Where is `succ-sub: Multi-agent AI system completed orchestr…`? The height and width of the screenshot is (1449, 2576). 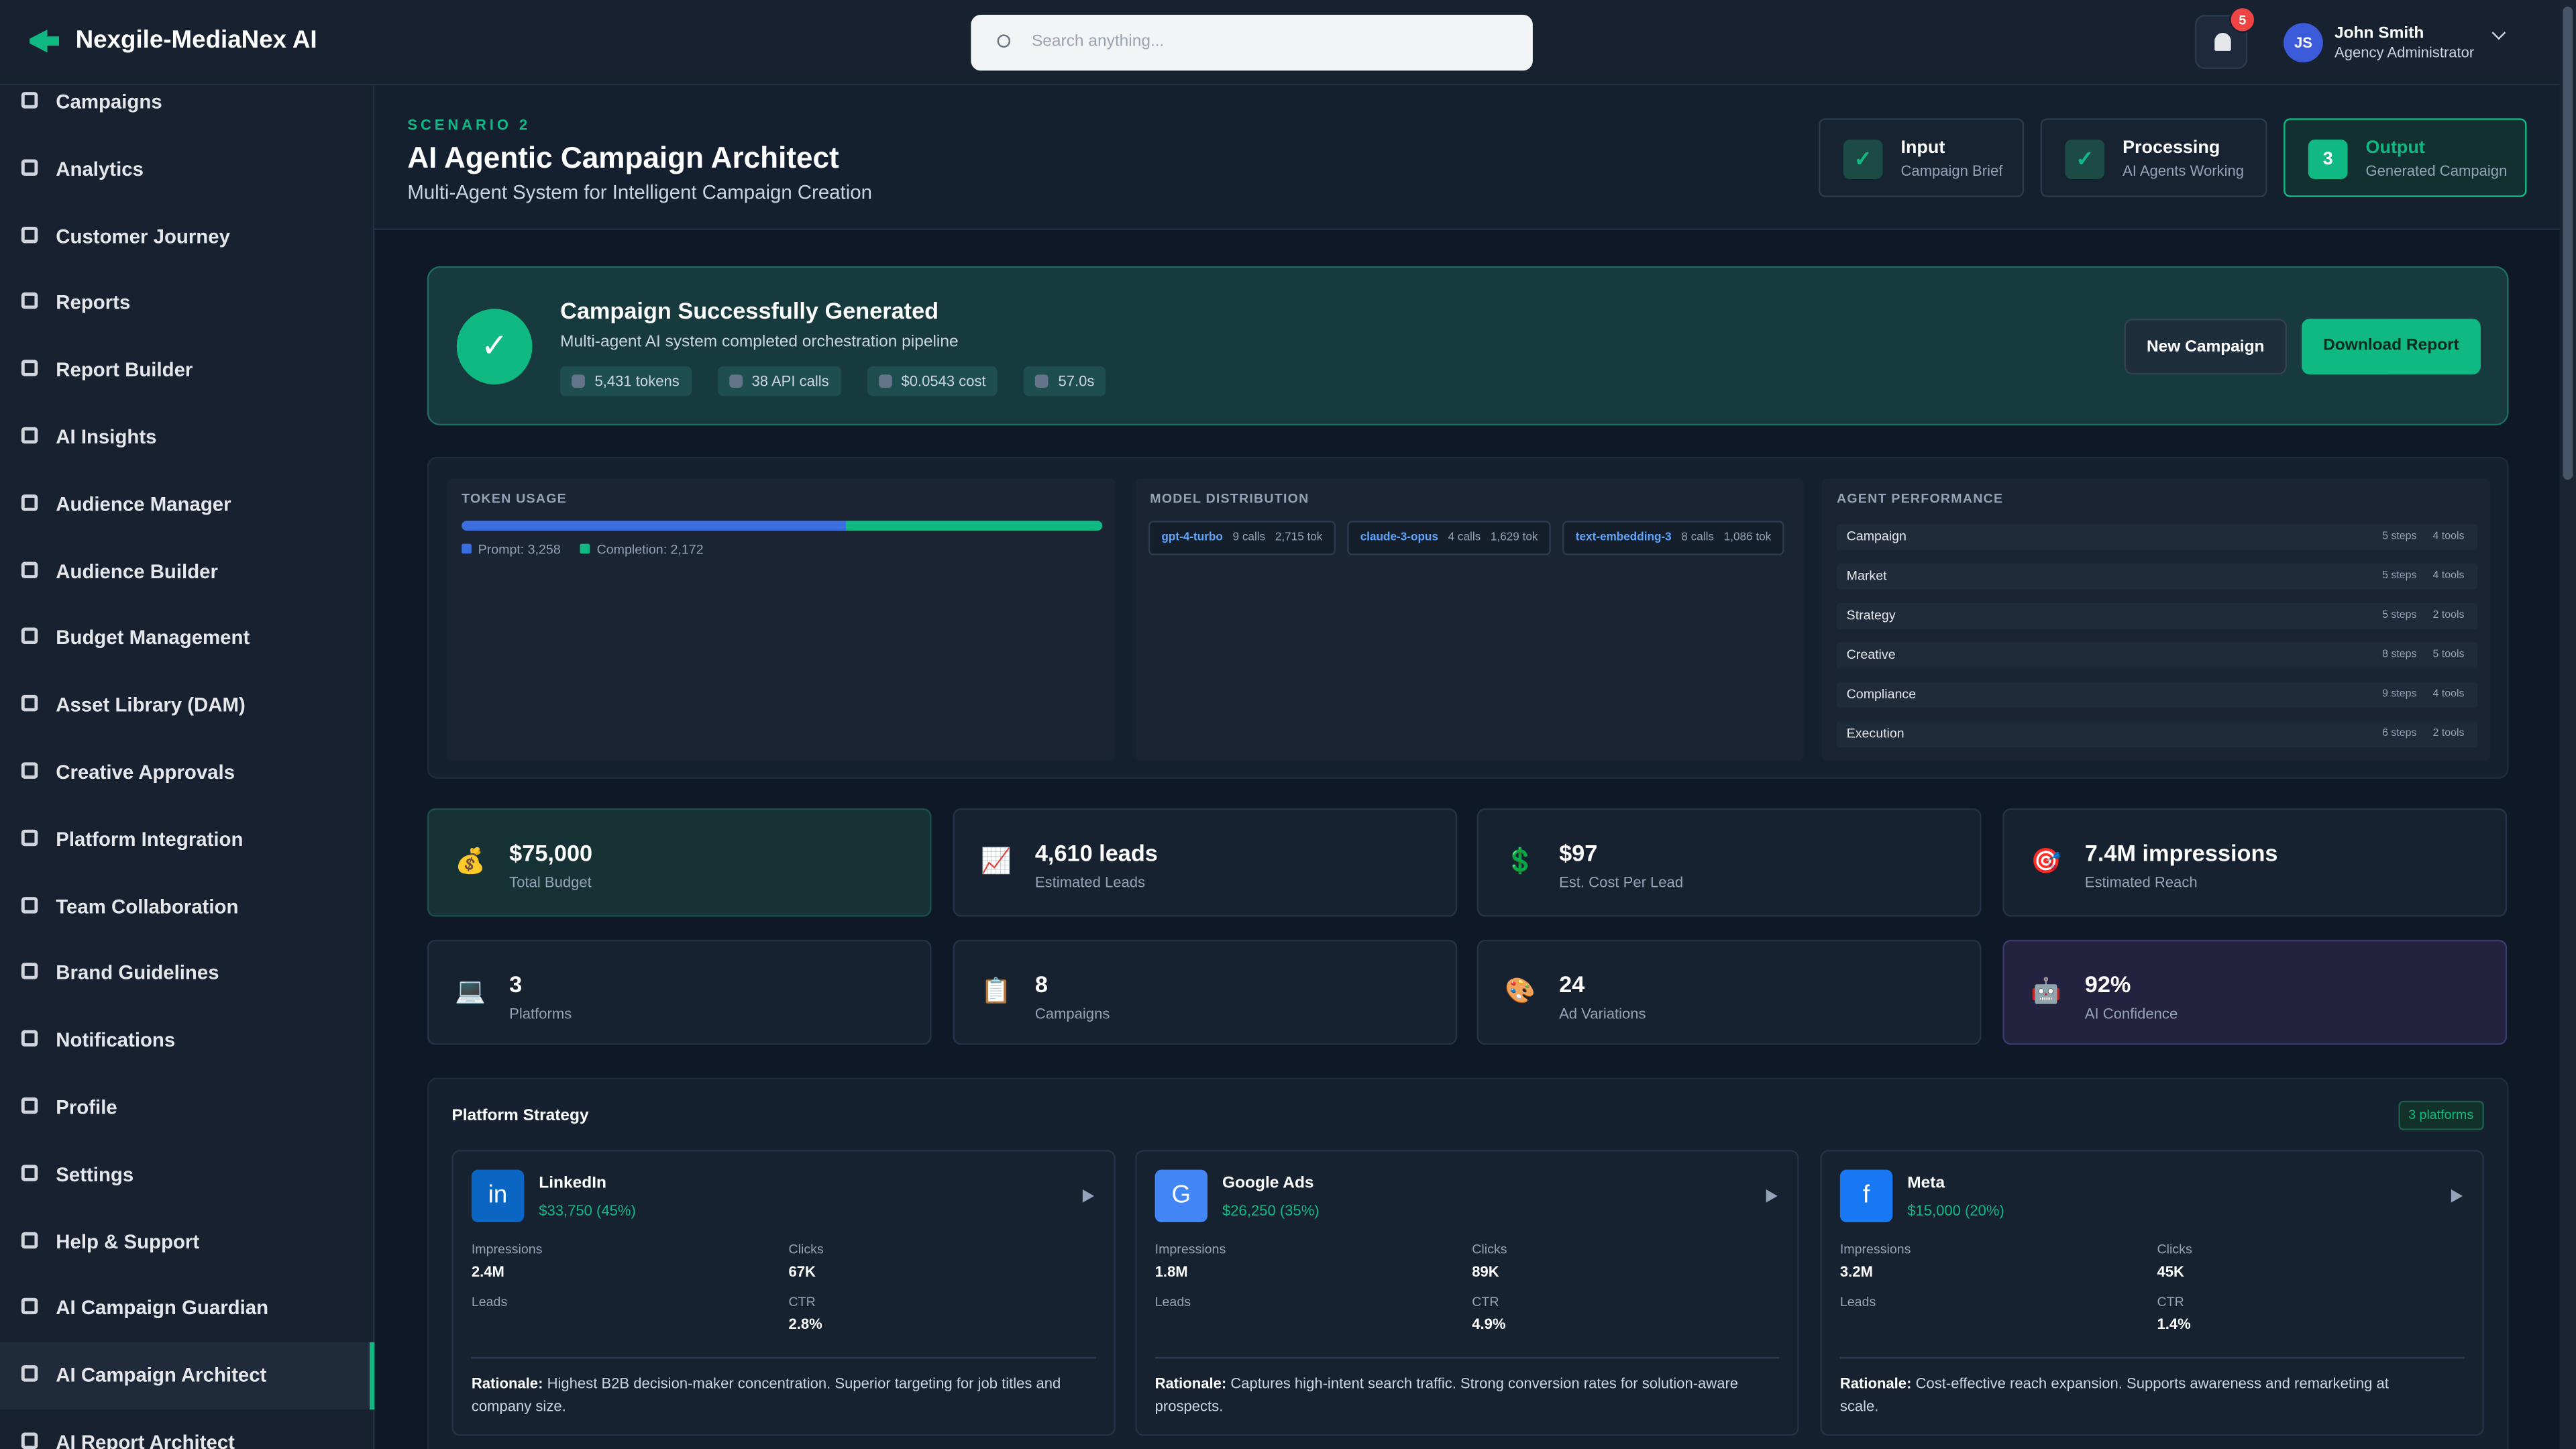
succ-sub: Multi-agent AI system completed orchestr… is located at coordinates (759, 342).